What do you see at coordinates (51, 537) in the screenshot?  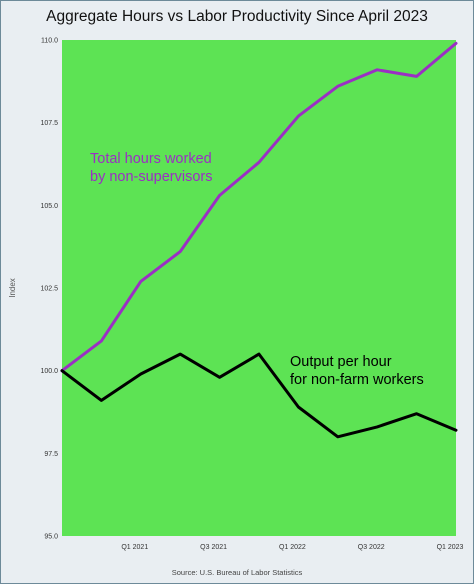 I see `y-tick-label: 95.0` at bounding box center [51, 537].